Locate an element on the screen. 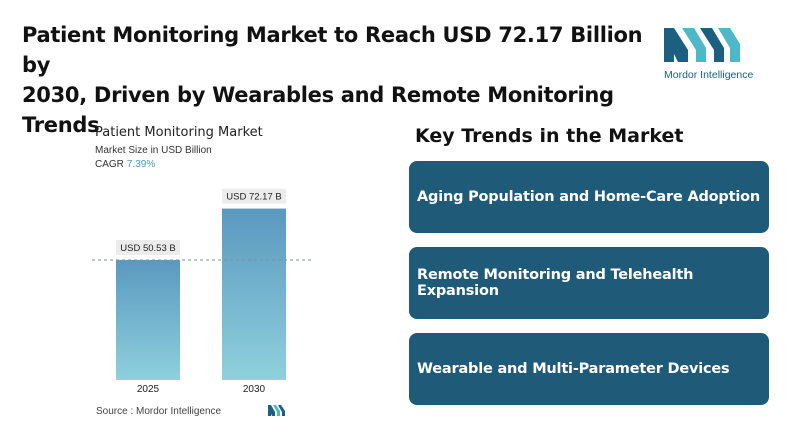 The height and width of the screenshot is (447, 800). bar-2030 is located at coordinates (254, 294).